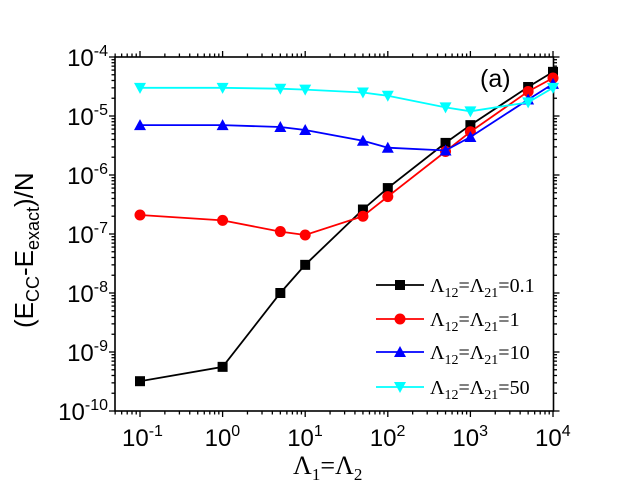 The width and height of the screenshot is (644, 493). I want to click on y-tick-labels: 10⁻⁴ 10⁻⁵ 10⁻⁶ 10⁻⁷ 10⁻⁸ 10⁻⁹ 10⁻¹⁰, so click(83, 234).